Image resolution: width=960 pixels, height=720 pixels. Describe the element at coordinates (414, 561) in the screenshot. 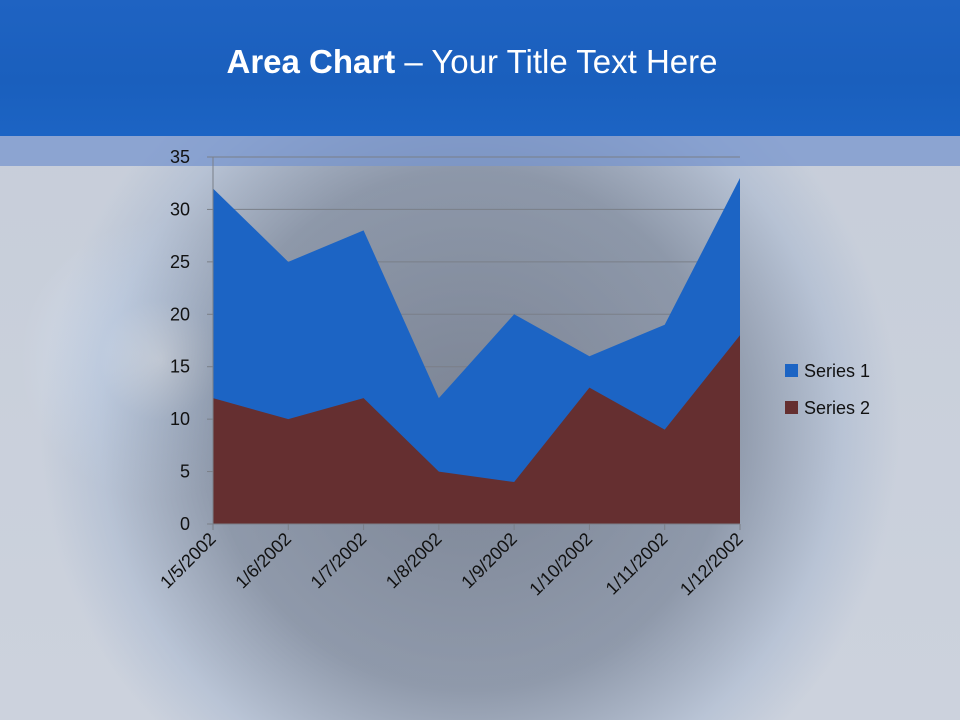

I see `x-tick-label: 1/8/2002` at that location.